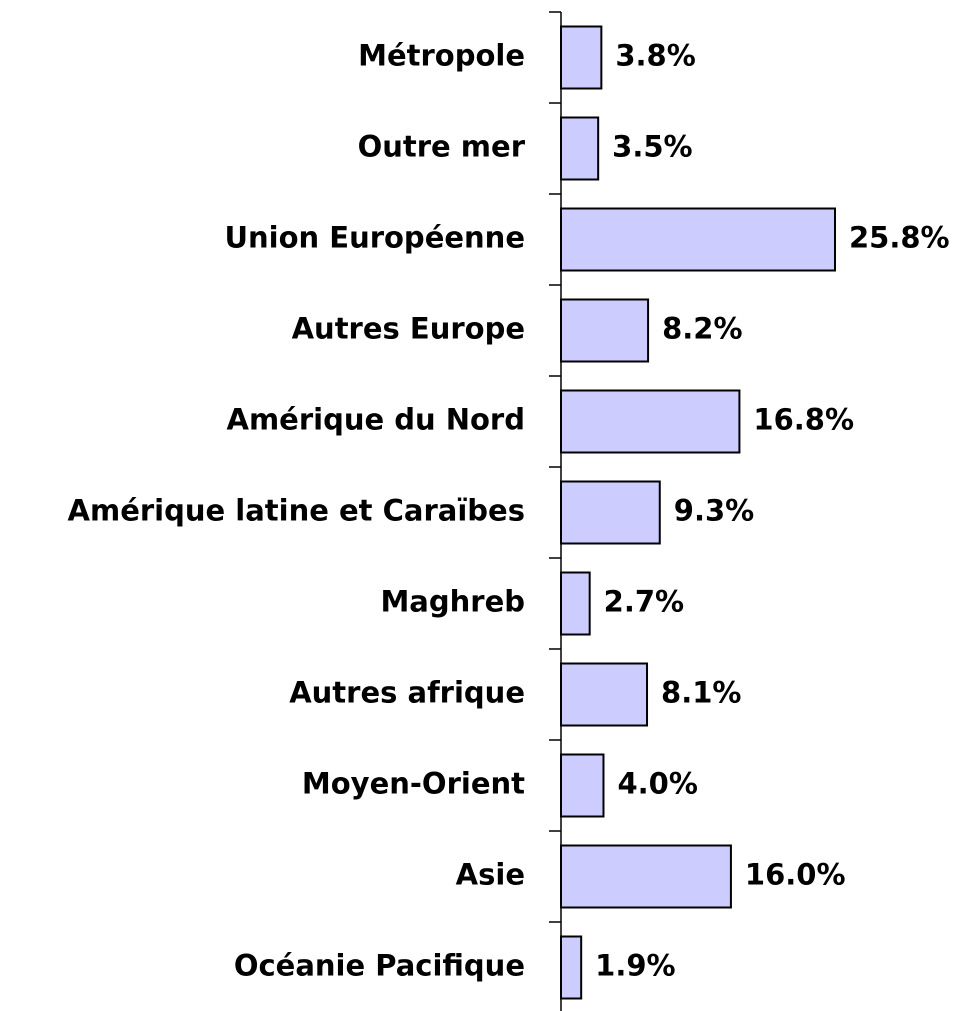 This screenshot has height=1011, width=980. I want to click on value-label: 25.8%, so click(899, 238).